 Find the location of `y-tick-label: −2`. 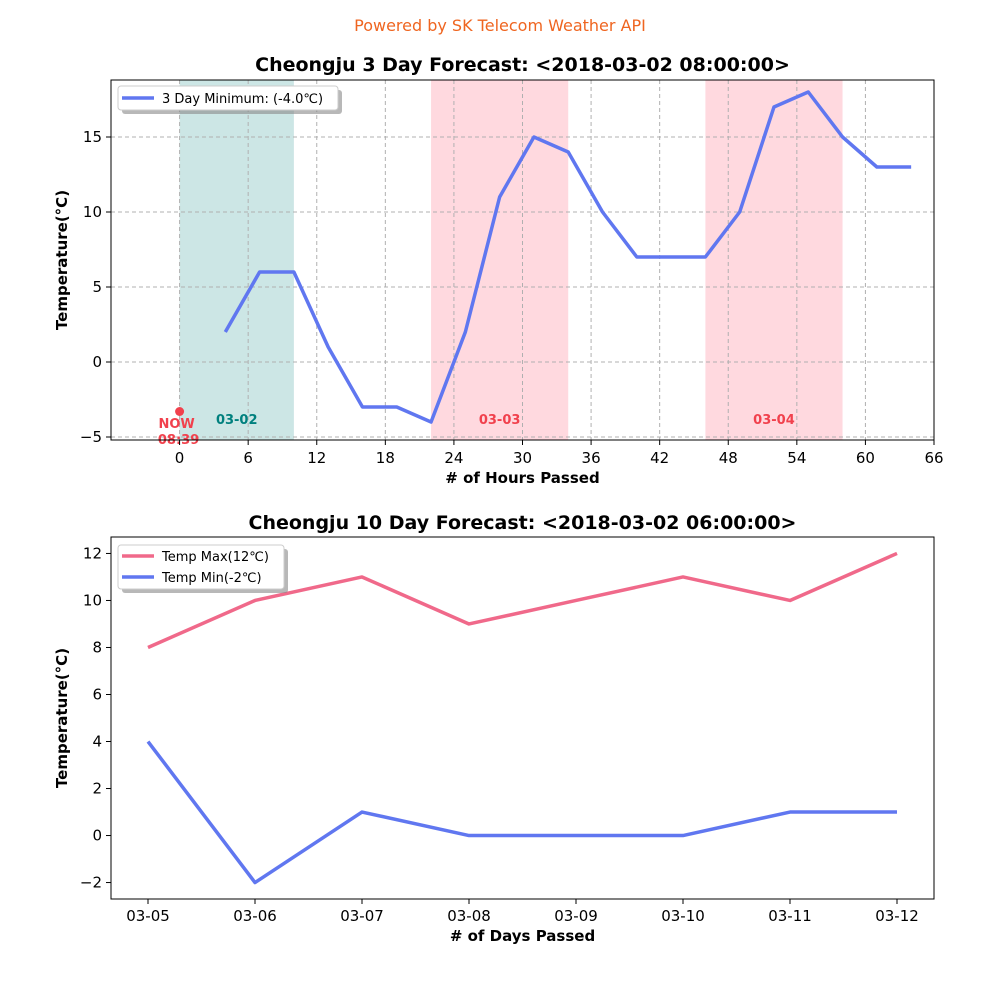

y-tick-label: −2 is located at coordinates (91, 883).